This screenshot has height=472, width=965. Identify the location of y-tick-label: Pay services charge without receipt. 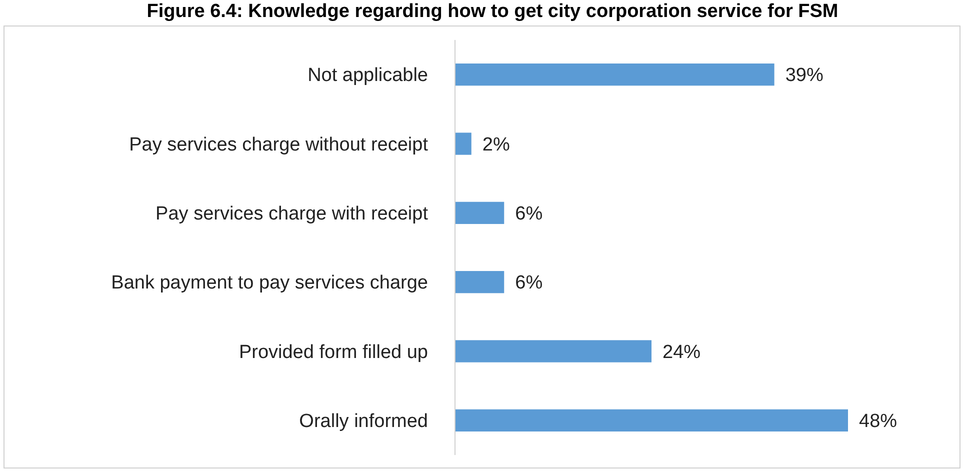
(279, 145).